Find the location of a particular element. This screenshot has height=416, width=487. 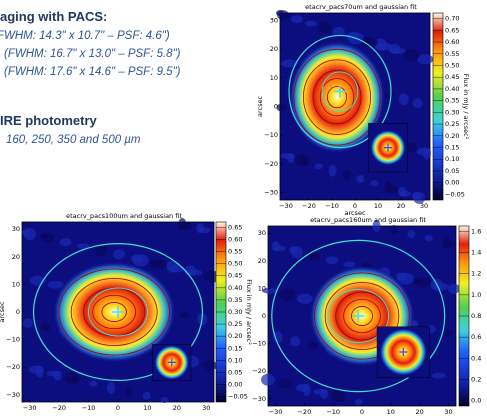

y-label: arcsec is located at coordinates (3, 311).